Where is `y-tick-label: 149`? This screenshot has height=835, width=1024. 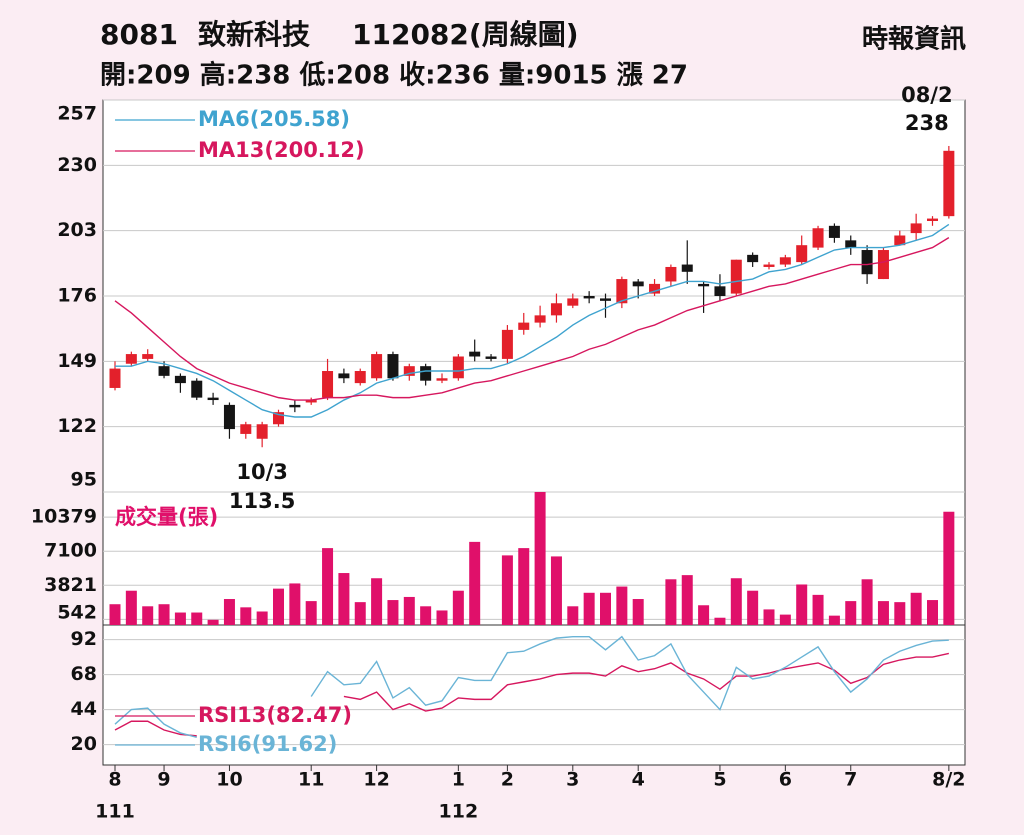 y-tick-label: 149 is located at coordinates (77, 361).